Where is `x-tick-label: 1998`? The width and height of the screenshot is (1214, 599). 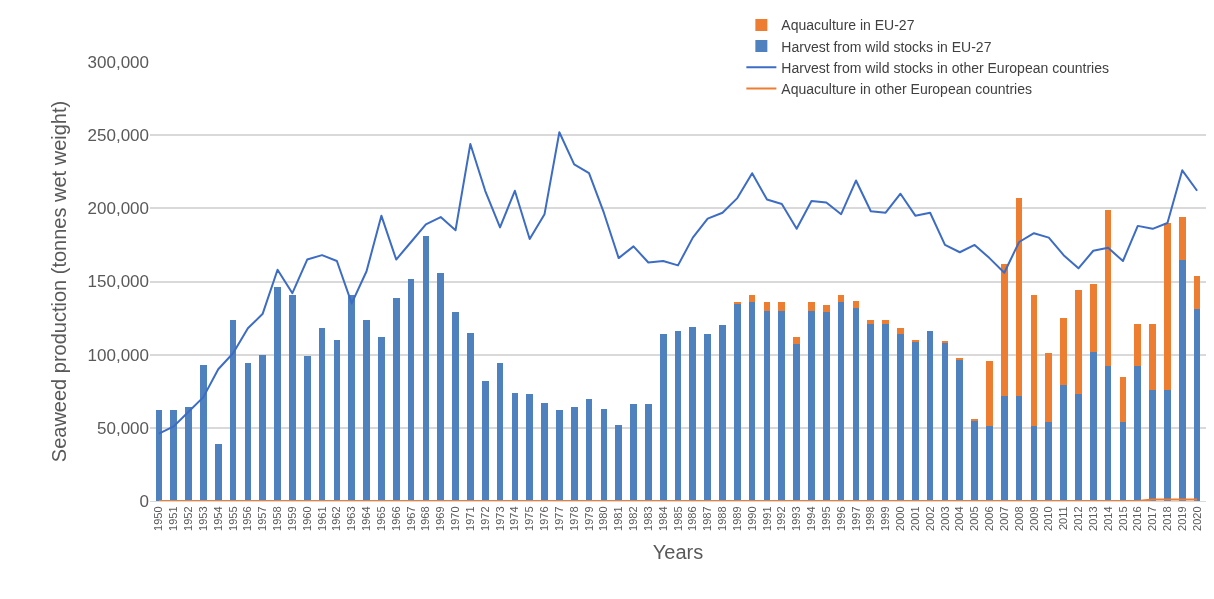
x-tick-label: 1998 is located at coordinates (870, 518).